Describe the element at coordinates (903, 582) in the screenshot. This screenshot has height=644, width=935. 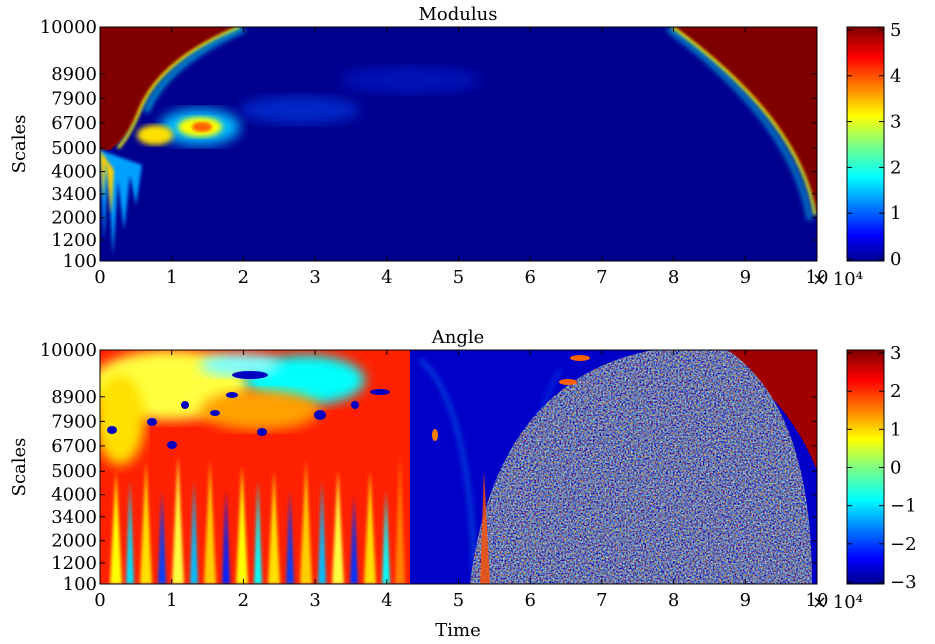
I see `colorbar-tick-label: −3` at that location.